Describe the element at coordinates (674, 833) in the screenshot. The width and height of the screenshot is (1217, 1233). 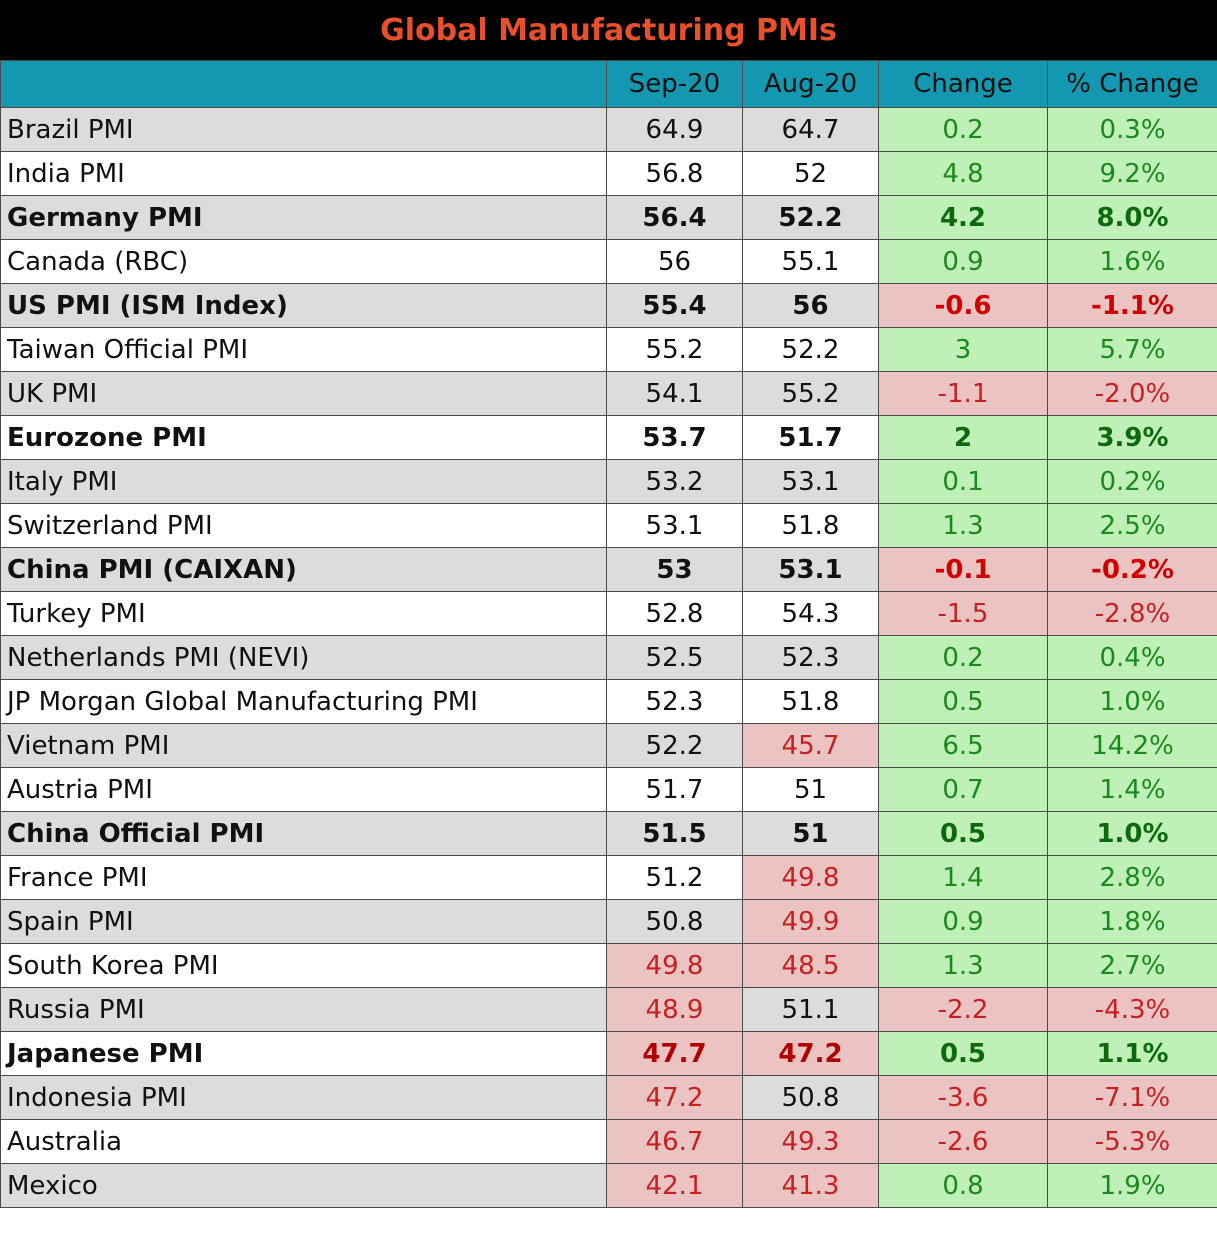
I see `row-sep-20-value: 51.5` at that location.